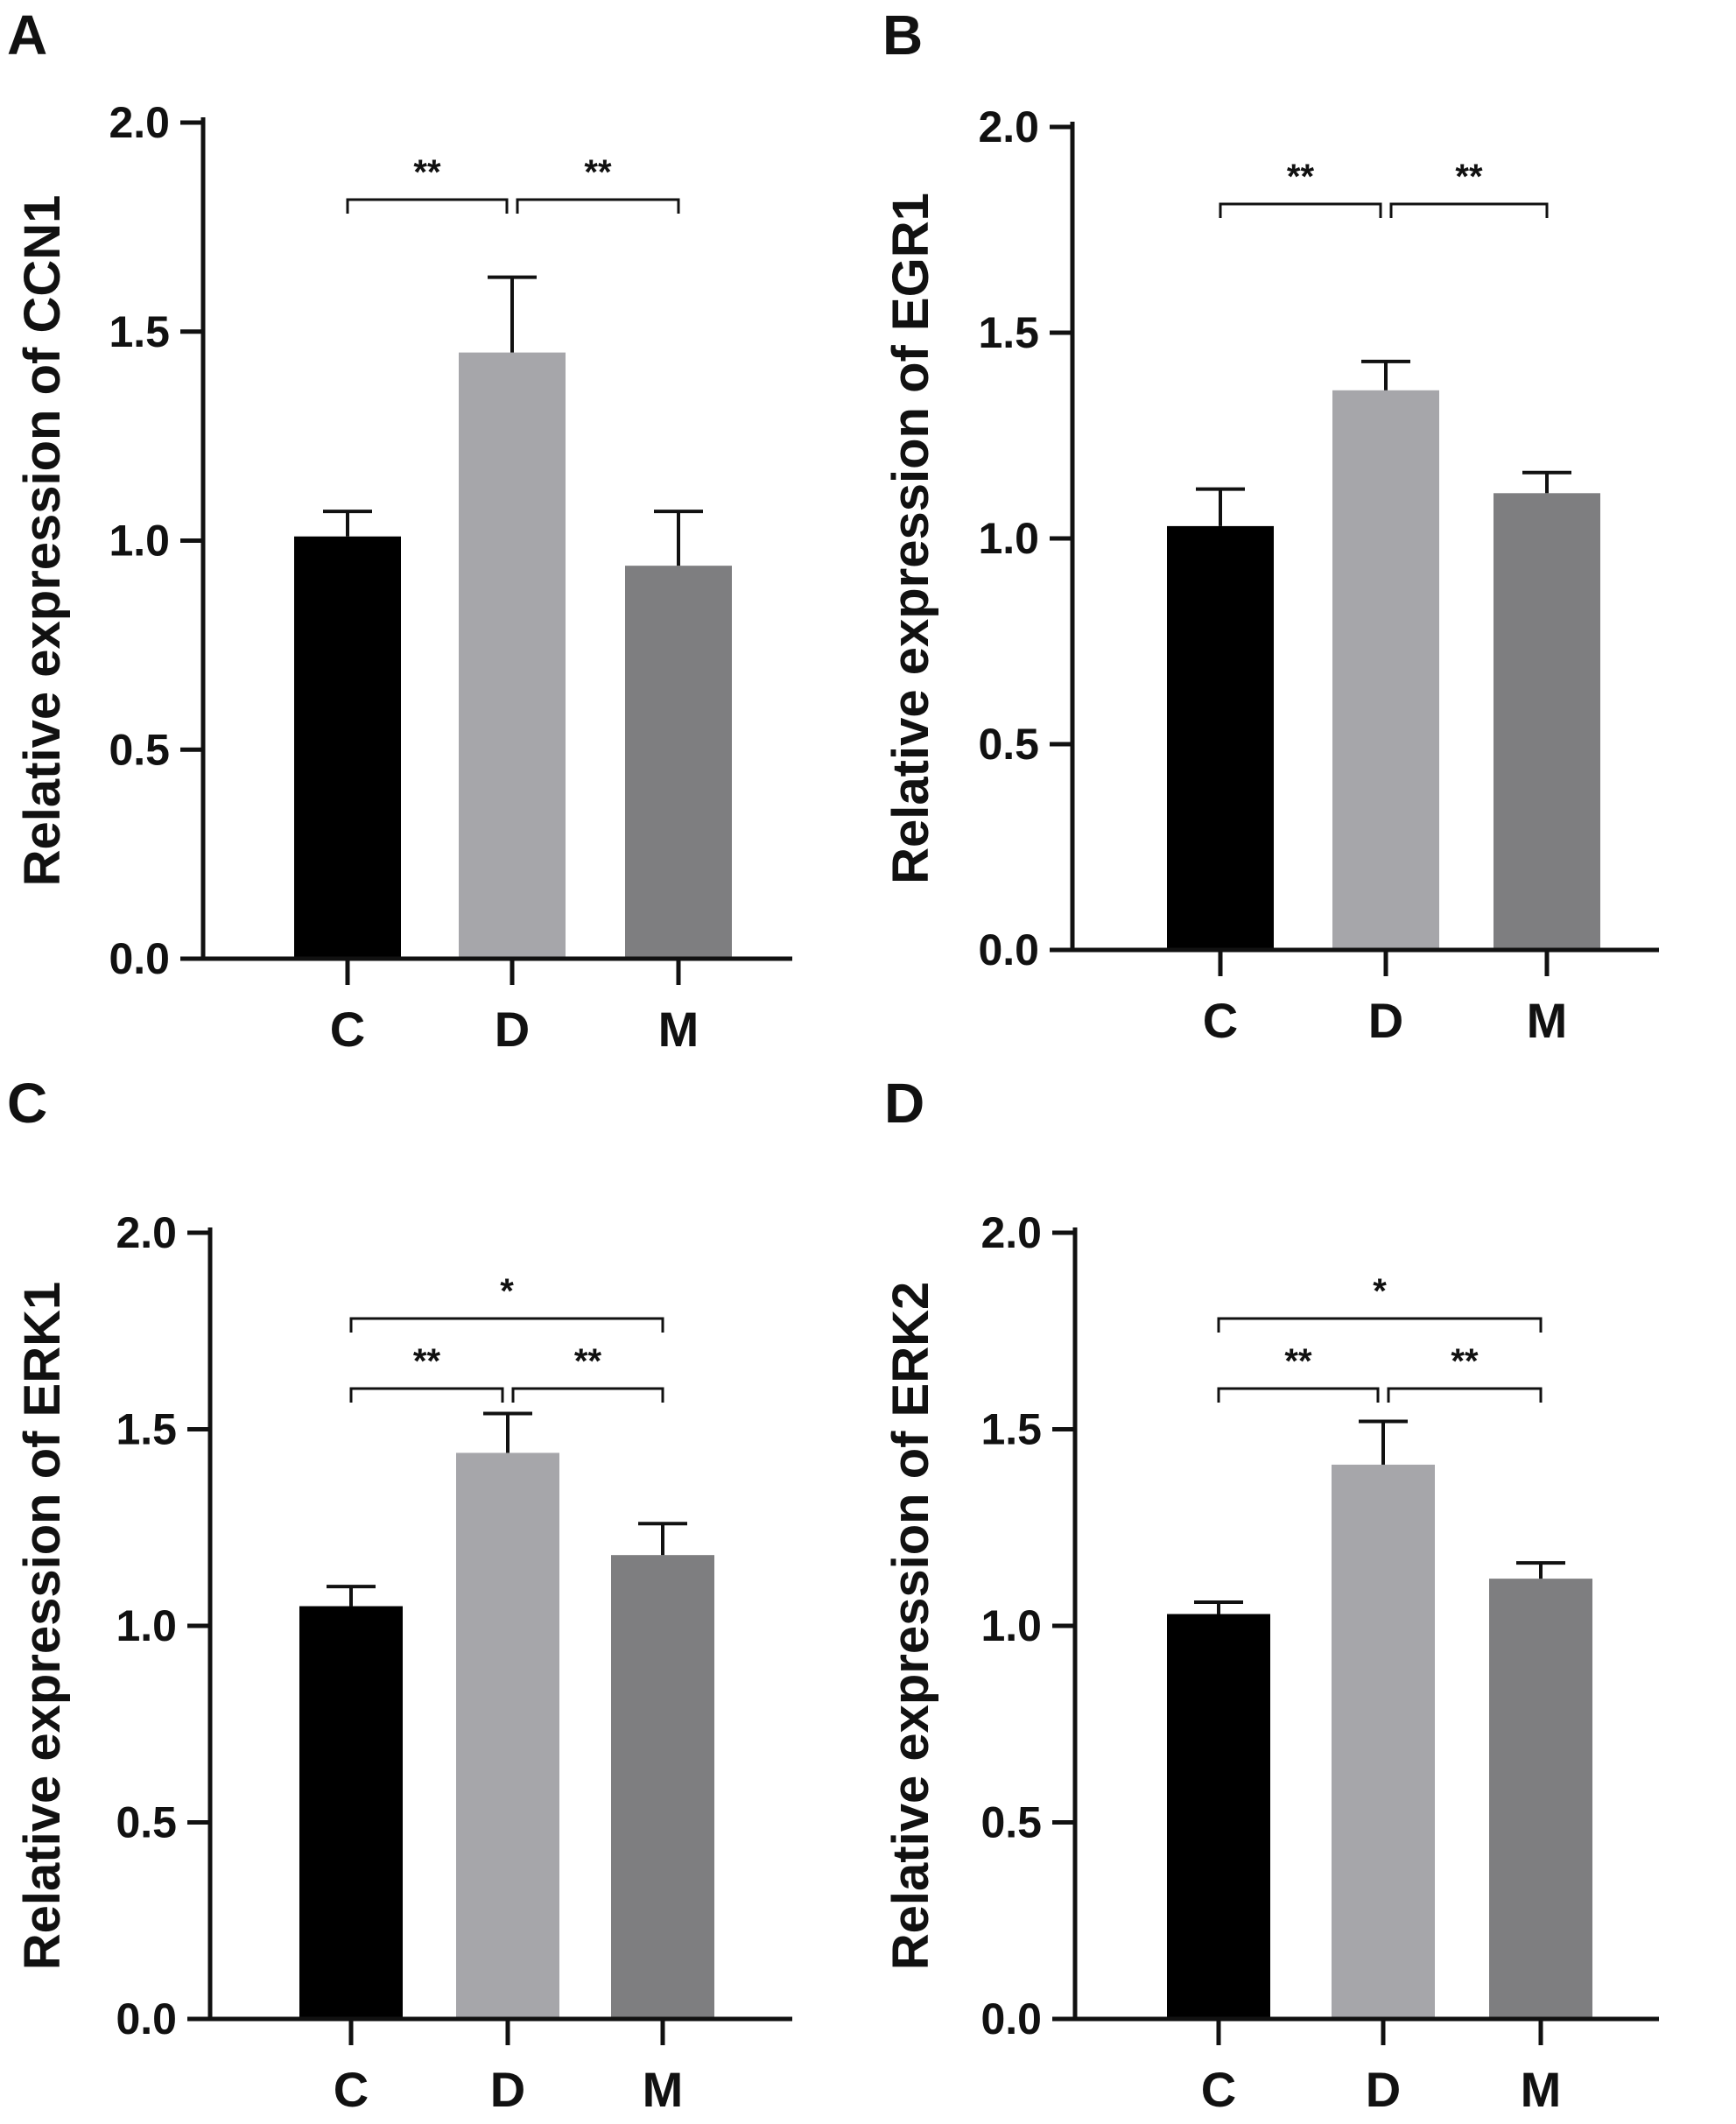 The width and height of the screenshot is (1736, 2124). I want to click on panel-letter: A, so click(27, 35).